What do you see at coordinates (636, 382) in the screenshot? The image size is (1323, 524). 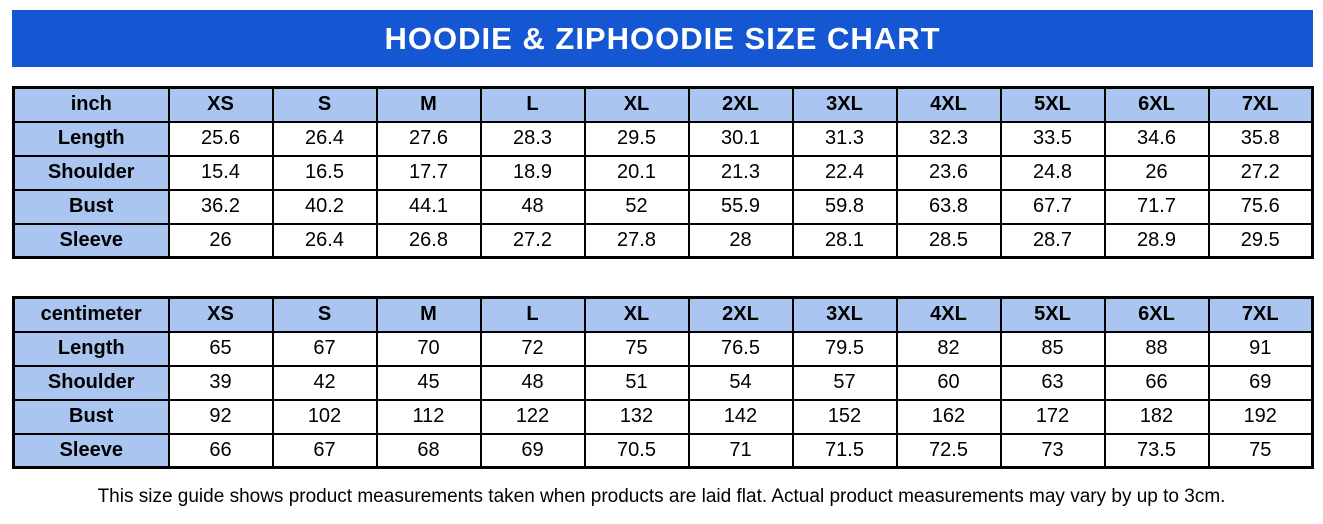 I see `value-cell: 51` at bounding box center [636, 382].